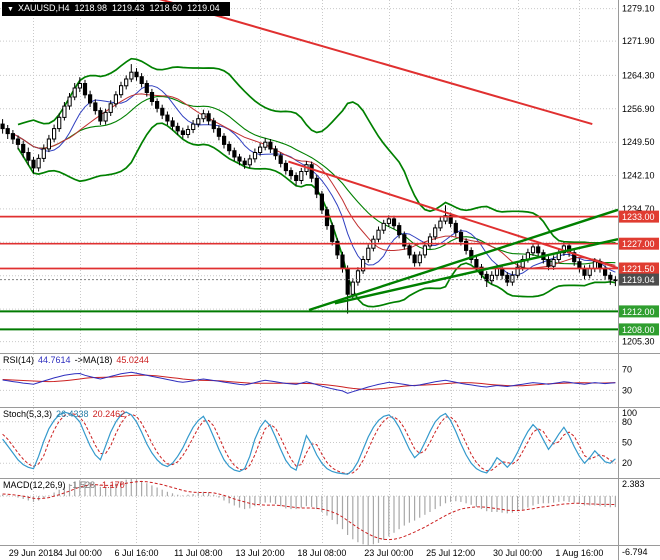  Describe the element at coordinates (66, 485) in the screenshot. I see `macd-indicator-header: MACD(12,26,9) -1.528 -1.170` at that location.